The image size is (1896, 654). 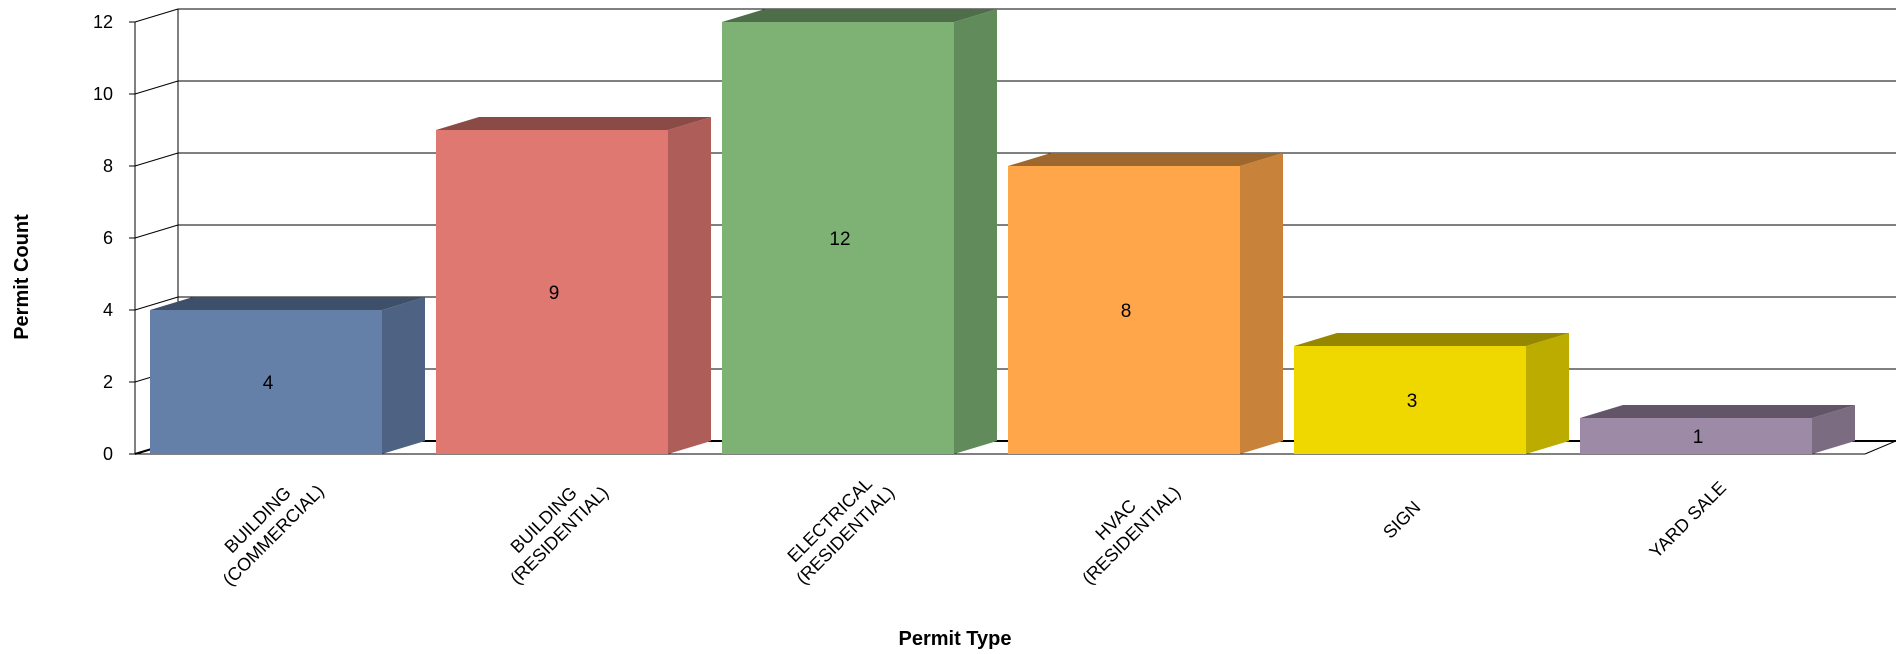 What do you see at coordinates (103, 22) in the screenshot?
I see `y-tick-label: 12` at bounding box center [103, 22].